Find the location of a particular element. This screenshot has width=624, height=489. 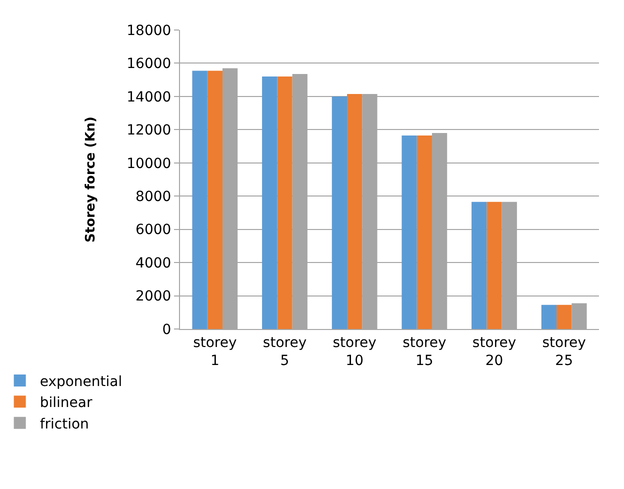

y-tick-label: 10000 is located at coordinates (149, 164).